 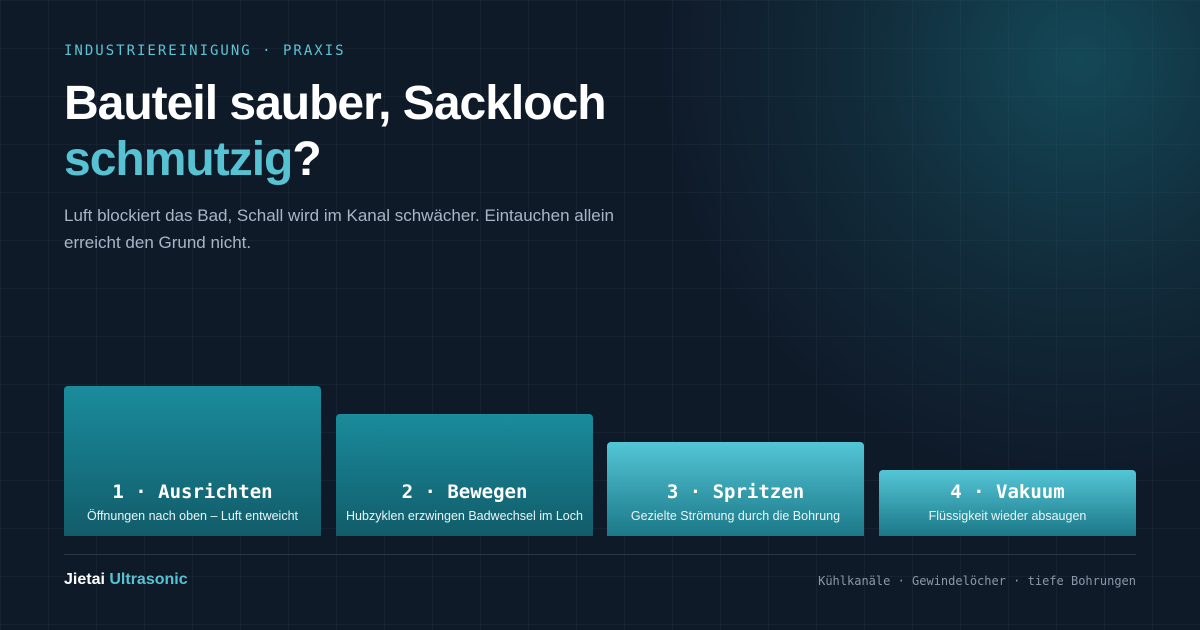 What do you see at coordinates (464, 492) in the screenshot?
I see `step-label: 2 · Bewegen` at bounding box center [464, 492].